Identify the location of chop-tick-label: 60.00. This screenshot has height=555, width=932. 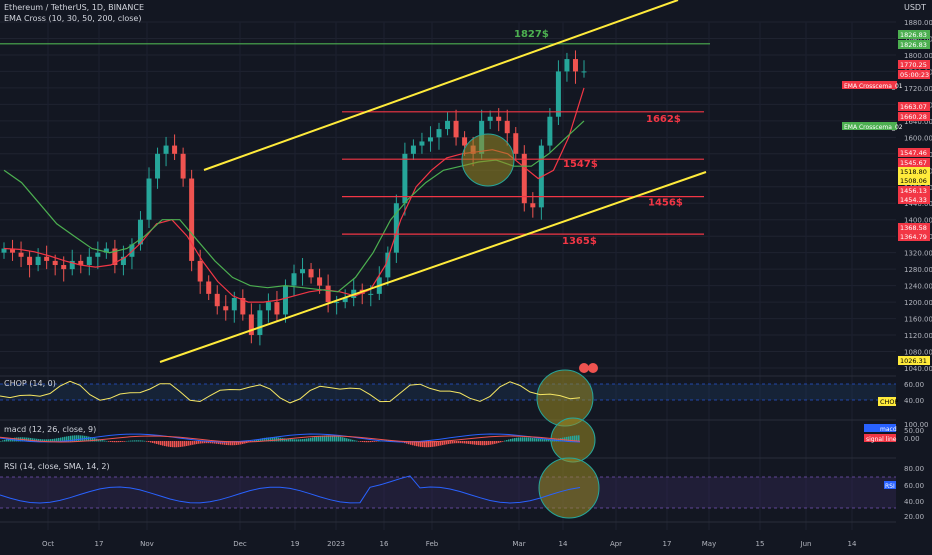
(914, 385).